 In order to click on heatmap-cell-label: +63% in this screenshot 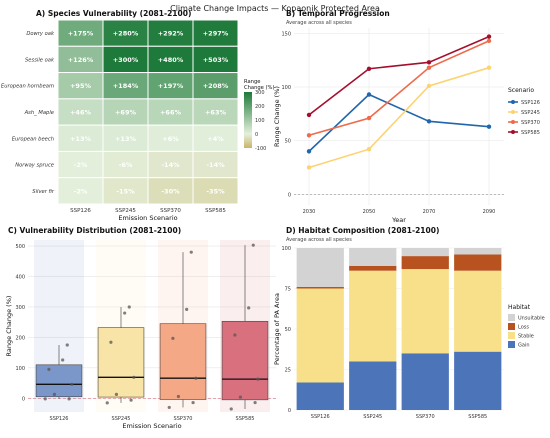, I will do `click(215, 113)`.